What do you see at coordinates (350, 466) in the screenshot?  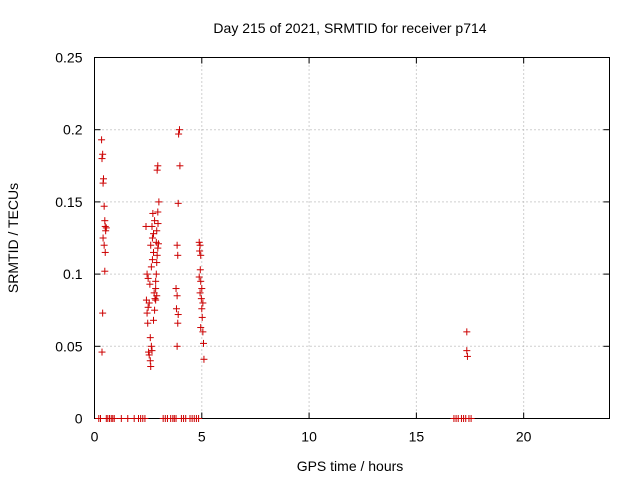 I see `x-axis-label: GPS time / hours` at bounding box center [350, 466].